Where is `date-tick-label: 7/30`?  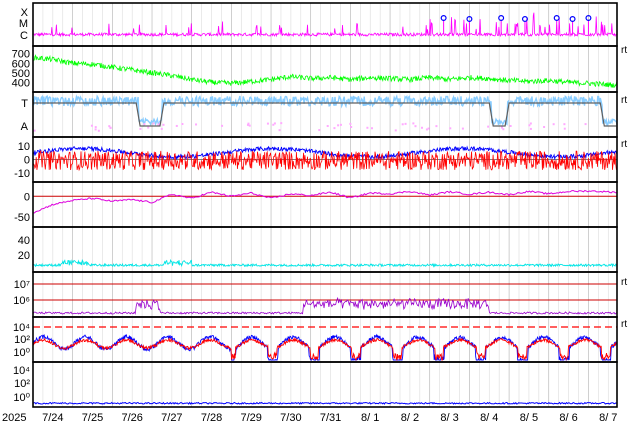
date-tick-label: 7/30 is located at coordinates (290, 418).